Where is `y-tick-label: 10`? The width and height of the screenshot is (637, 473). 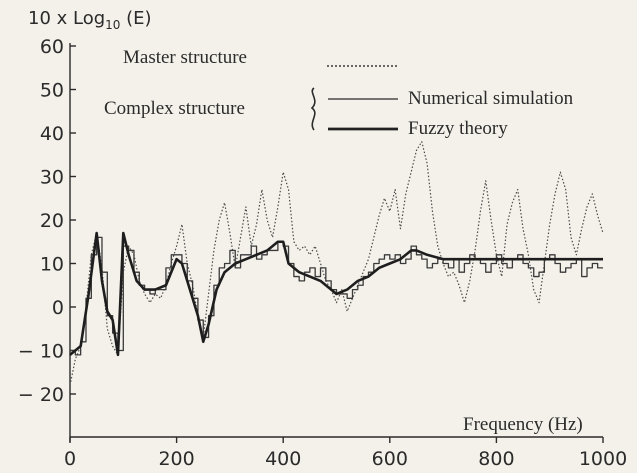
y-tick-label: 10 is located at coordinates (52, 265).